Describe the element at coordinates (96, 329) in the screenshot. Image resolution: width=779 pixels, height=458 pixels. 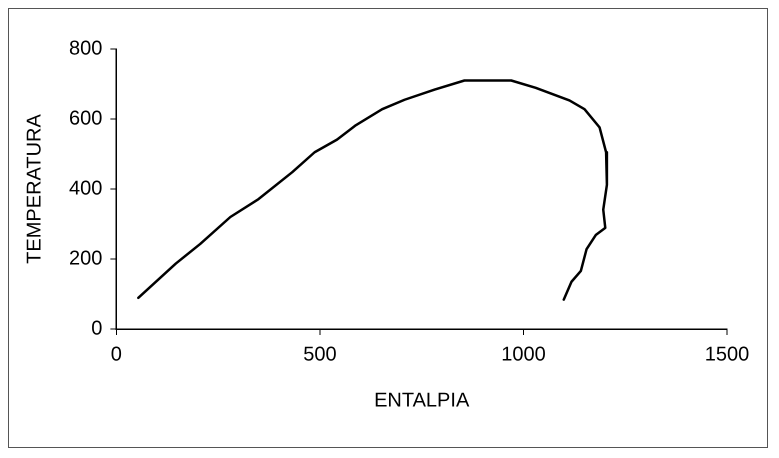
I see `y-tick-label: 0` at that location.